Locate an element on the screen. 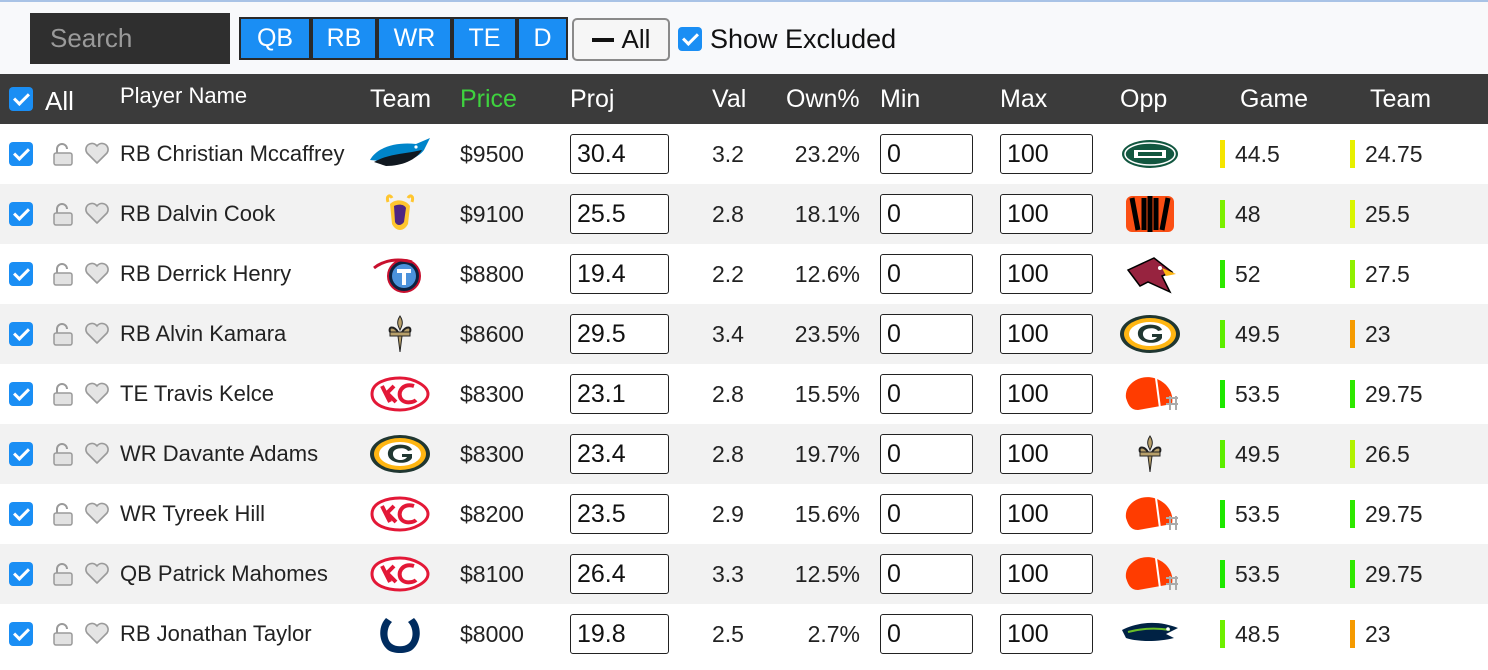  select-all-toggle is located at coordinates (21, 99).